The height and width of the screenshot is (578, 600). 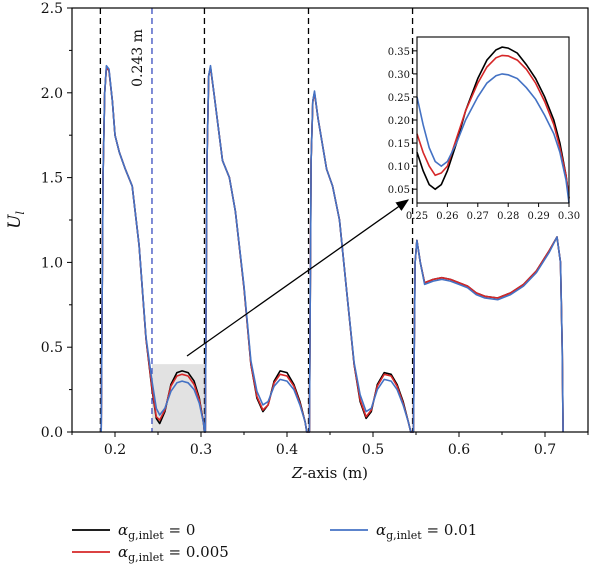 I want to click on inset-x-tick-label: 0.26, so click(x=447, y=216).